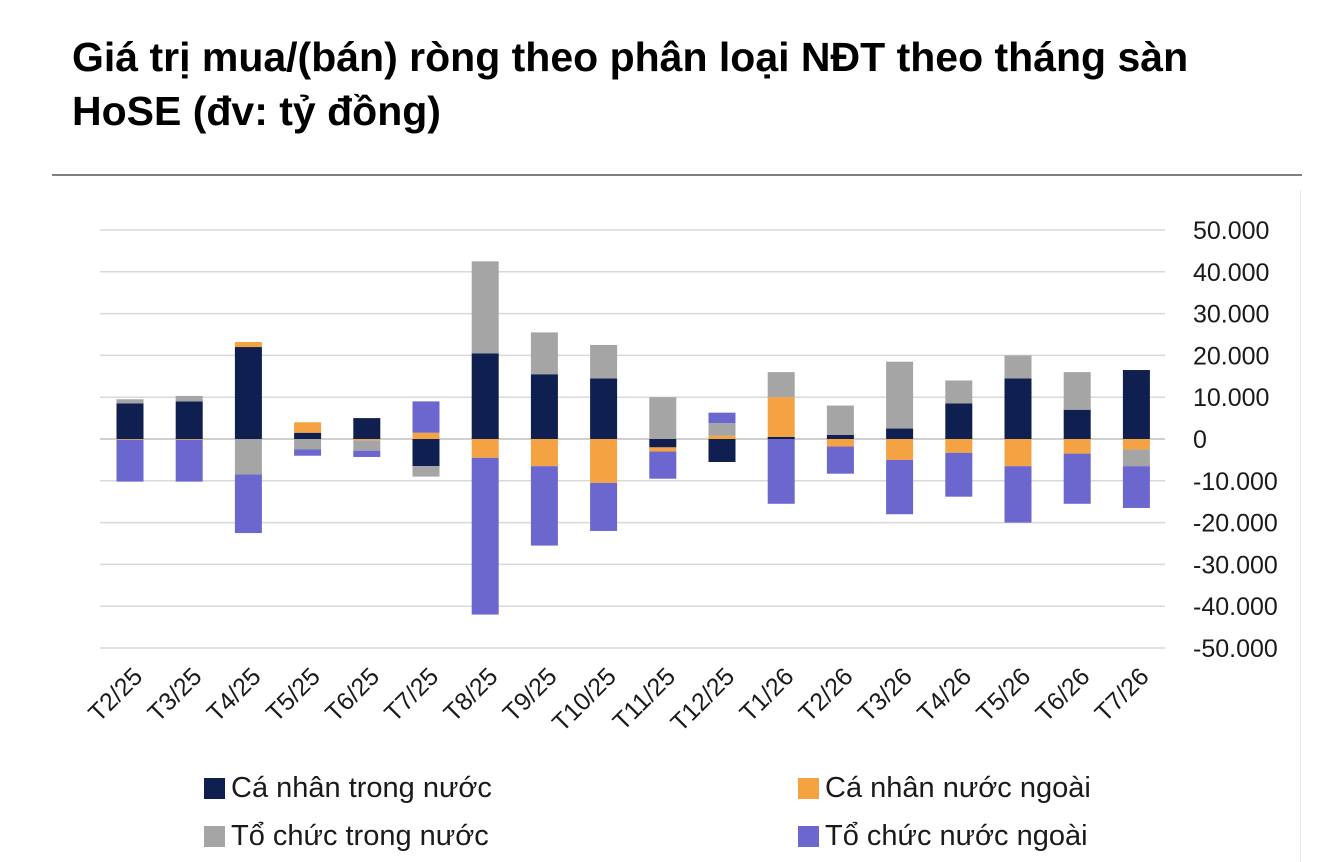  What do you see at coordinates (234, 694) in the screenshot?
I see `x-tick-label: T4/25` at bounding box center [234, 694].